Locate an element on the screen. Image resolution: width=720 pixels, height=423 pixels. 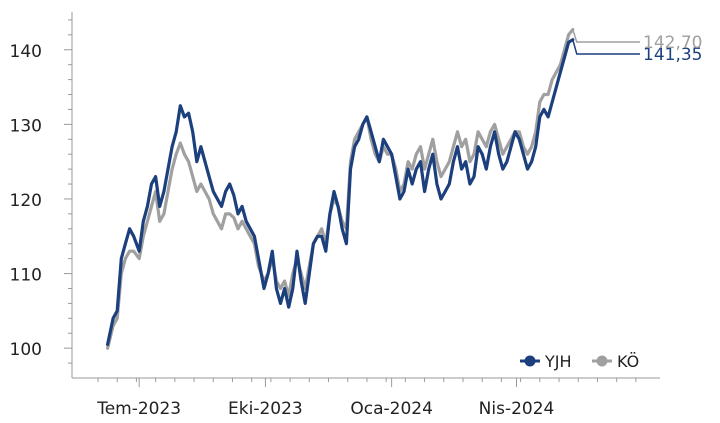
end-leader-kö is located at coordinates (606, 36).